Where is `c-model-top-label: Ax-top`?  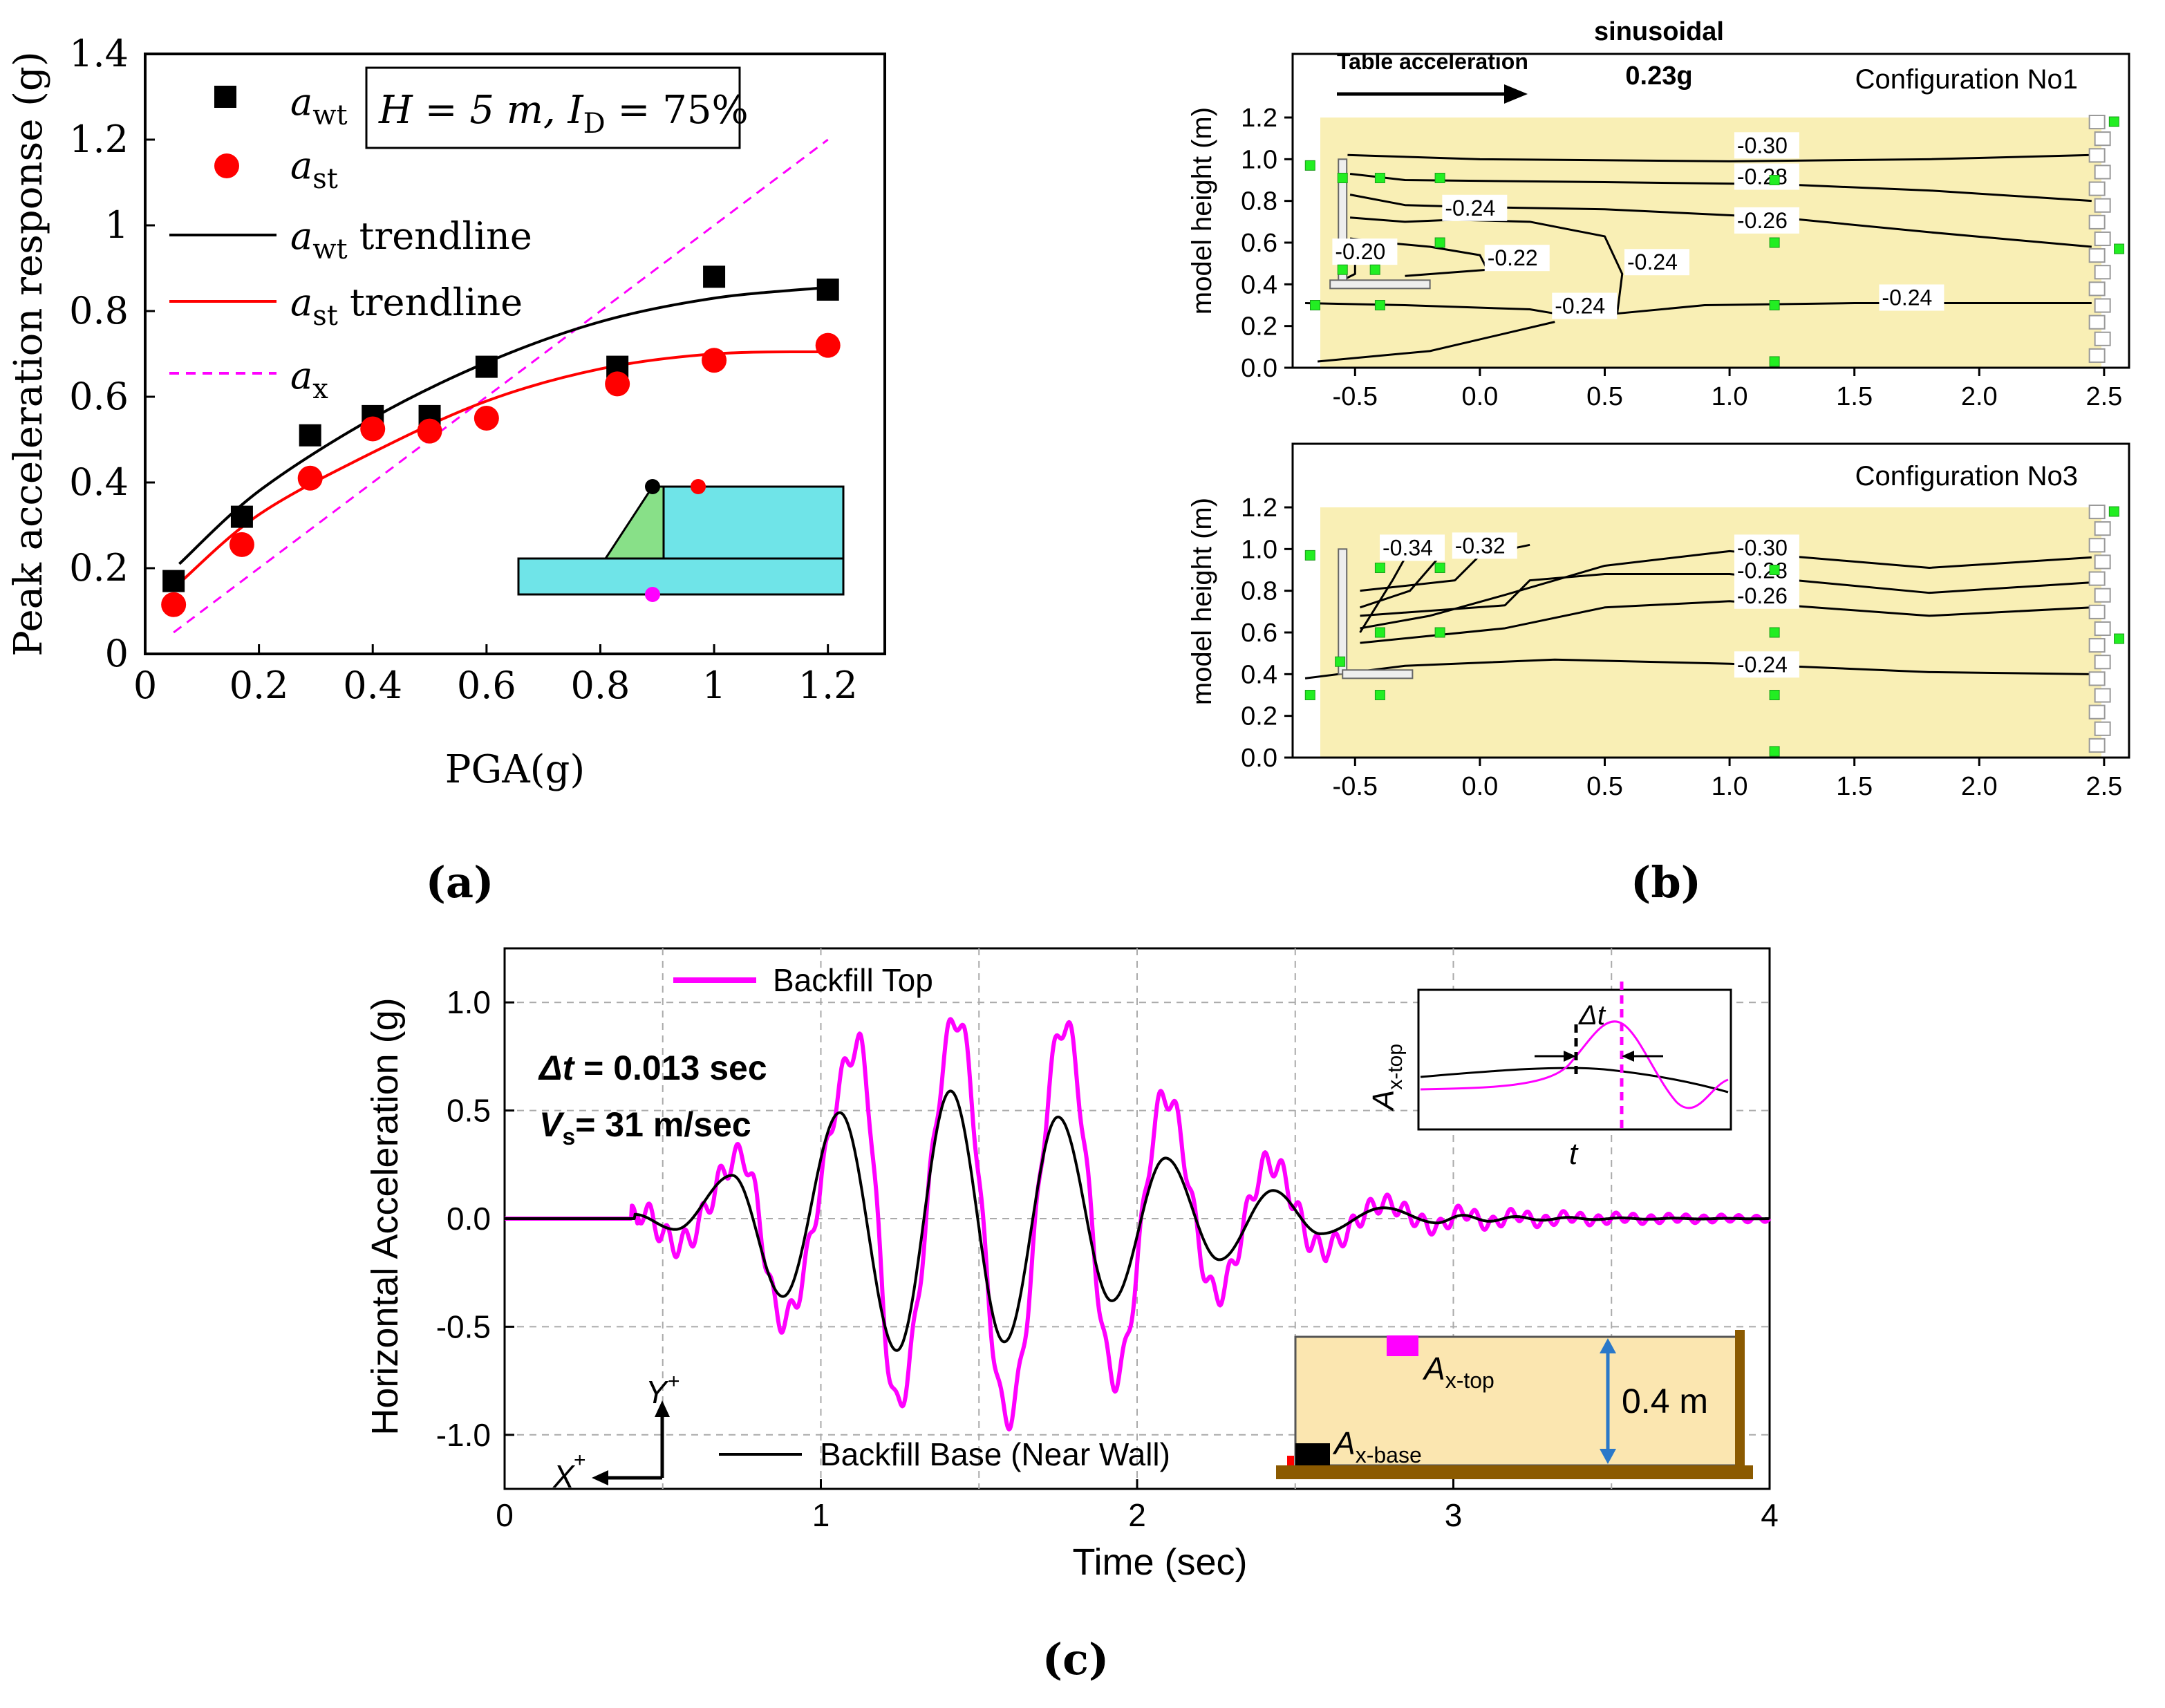
c-model-top-label: Ax-top is located at coordinates (1458, 1372).